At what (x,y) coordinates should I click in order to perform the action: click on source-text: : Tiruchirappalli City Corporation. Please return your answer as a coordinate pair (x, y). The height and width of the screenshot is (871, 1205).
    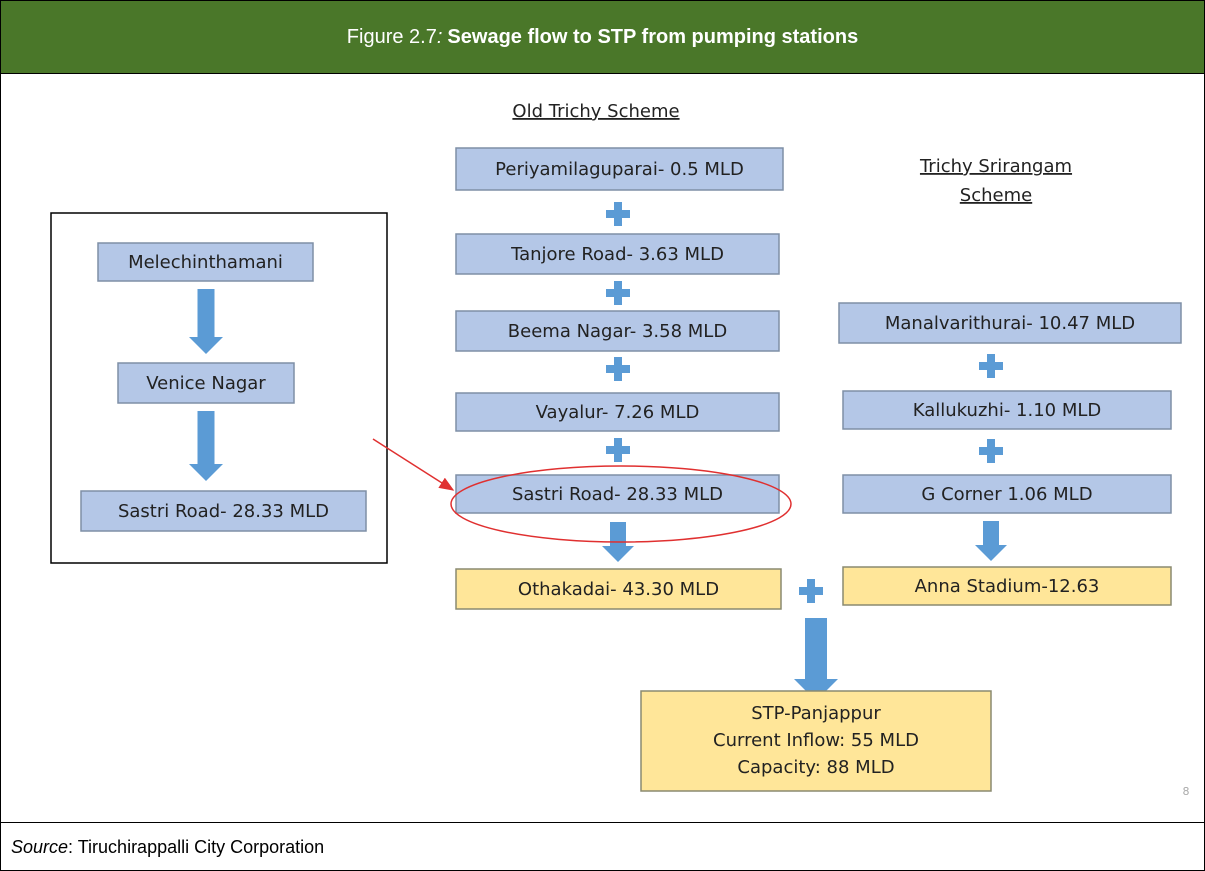
    Looking at the image, I should click on (196, 847).